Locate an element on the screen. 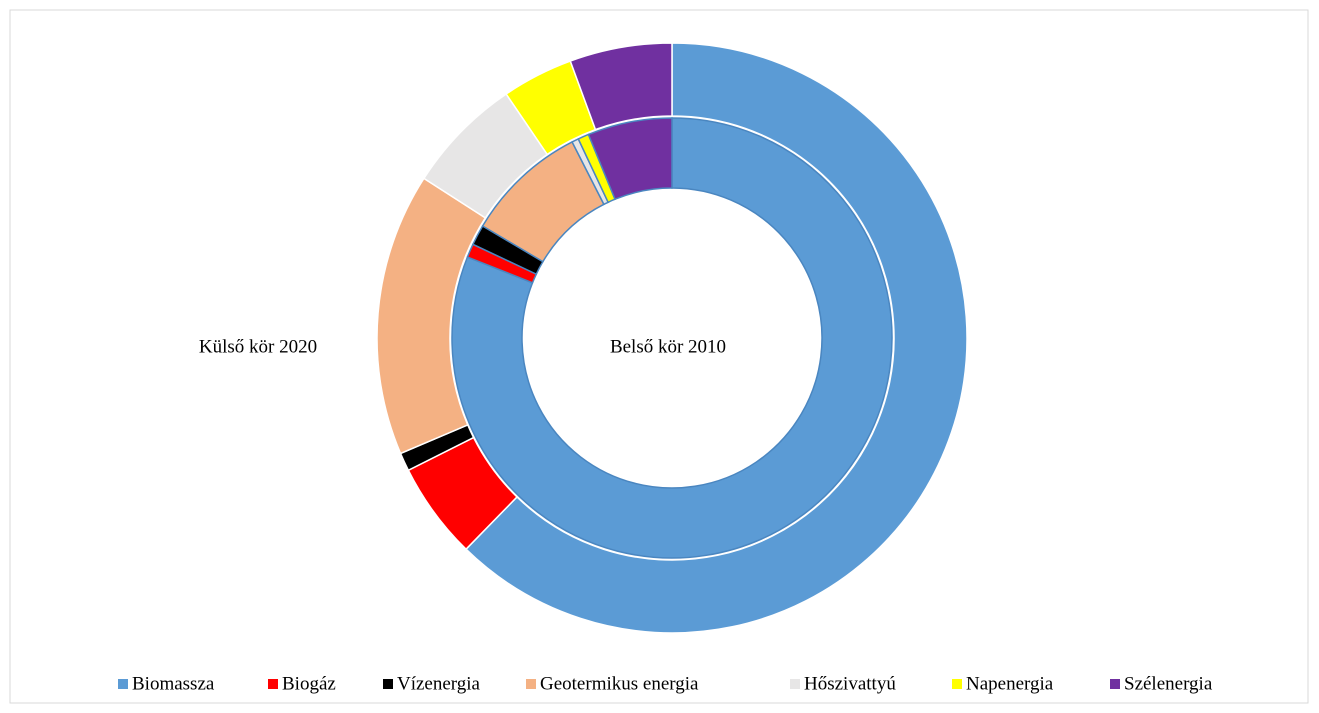  legend-label: Szélenergia is located at coordinates (1168, 683).